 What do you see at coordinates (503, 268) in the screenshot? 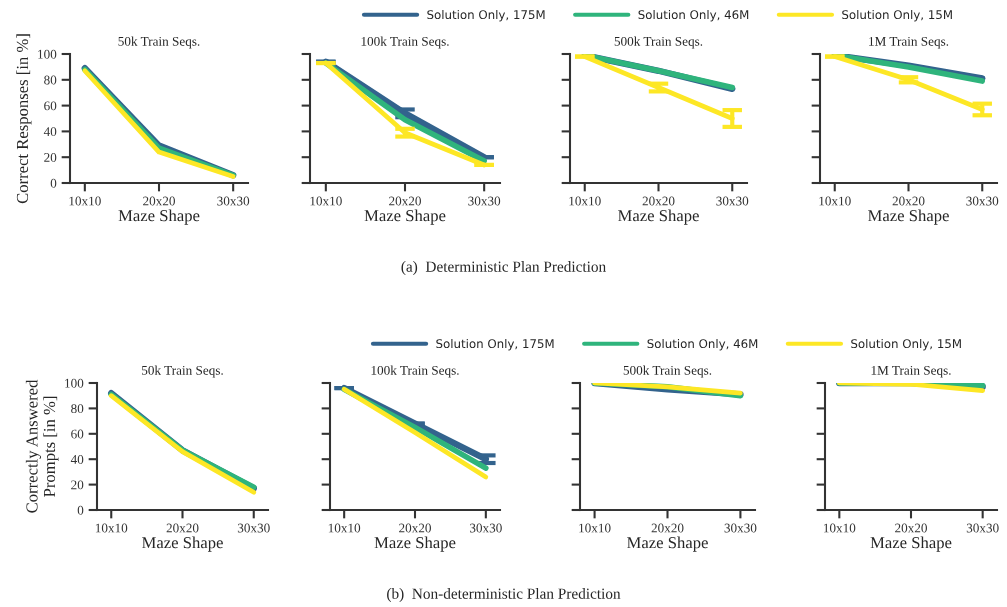
I see `text: (a) Deterministic Plan Prediction` at bounding box center [503, 268].